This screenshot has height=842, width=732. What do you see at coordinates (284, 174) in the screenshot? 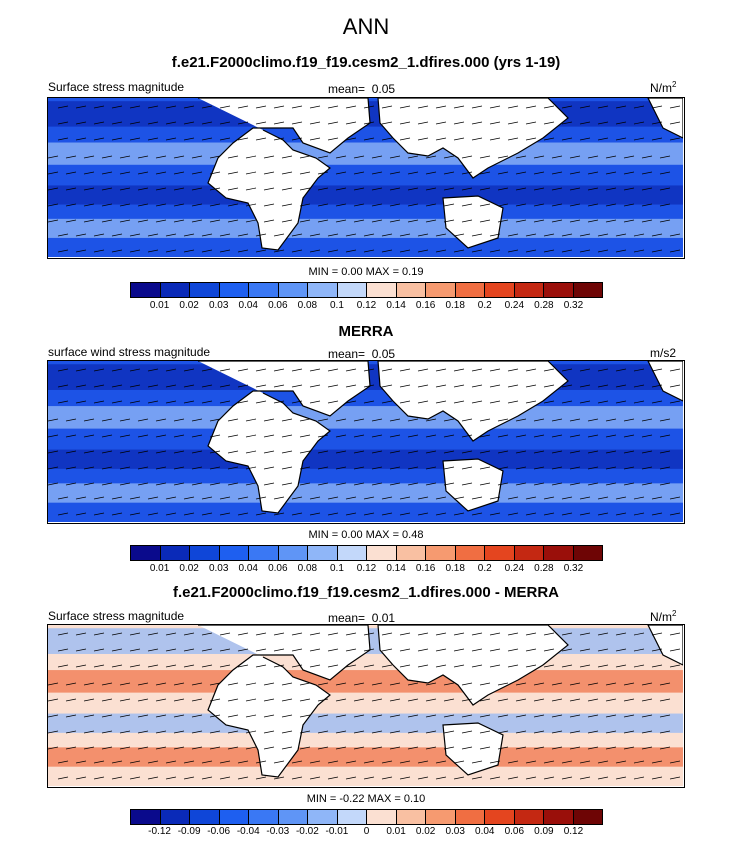
I see `continent-outline` at bounding box center [284, 174].